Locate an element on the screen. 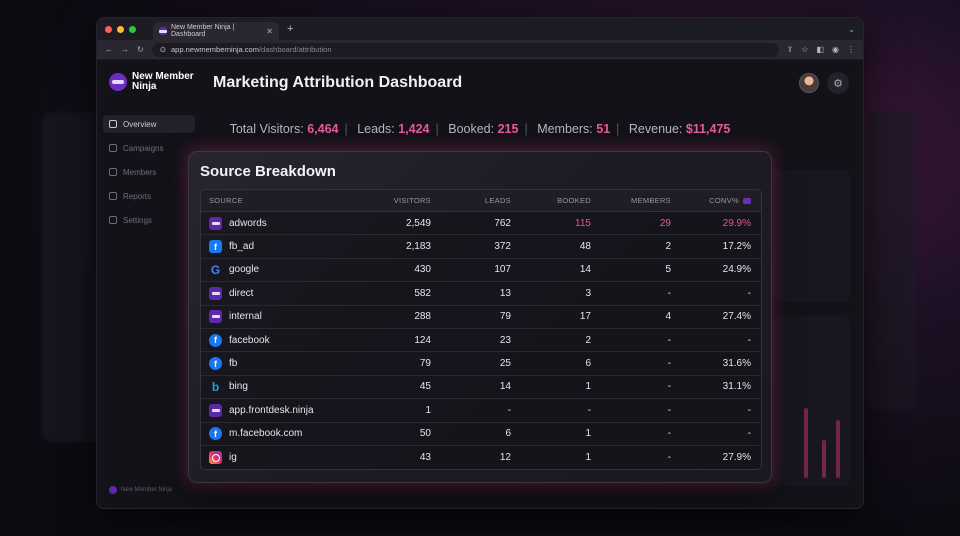 The width and height of the screenshot is (960, 536). table-row: internal 288 79 17 4 27.4% is located at coordinates (481, 317).